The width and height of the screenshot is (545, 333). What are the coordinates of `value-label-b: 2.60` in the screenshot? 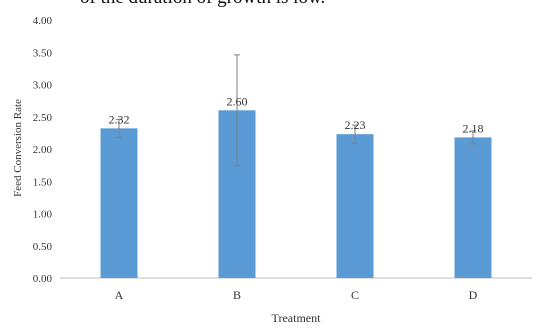 It's located at (237, 101).